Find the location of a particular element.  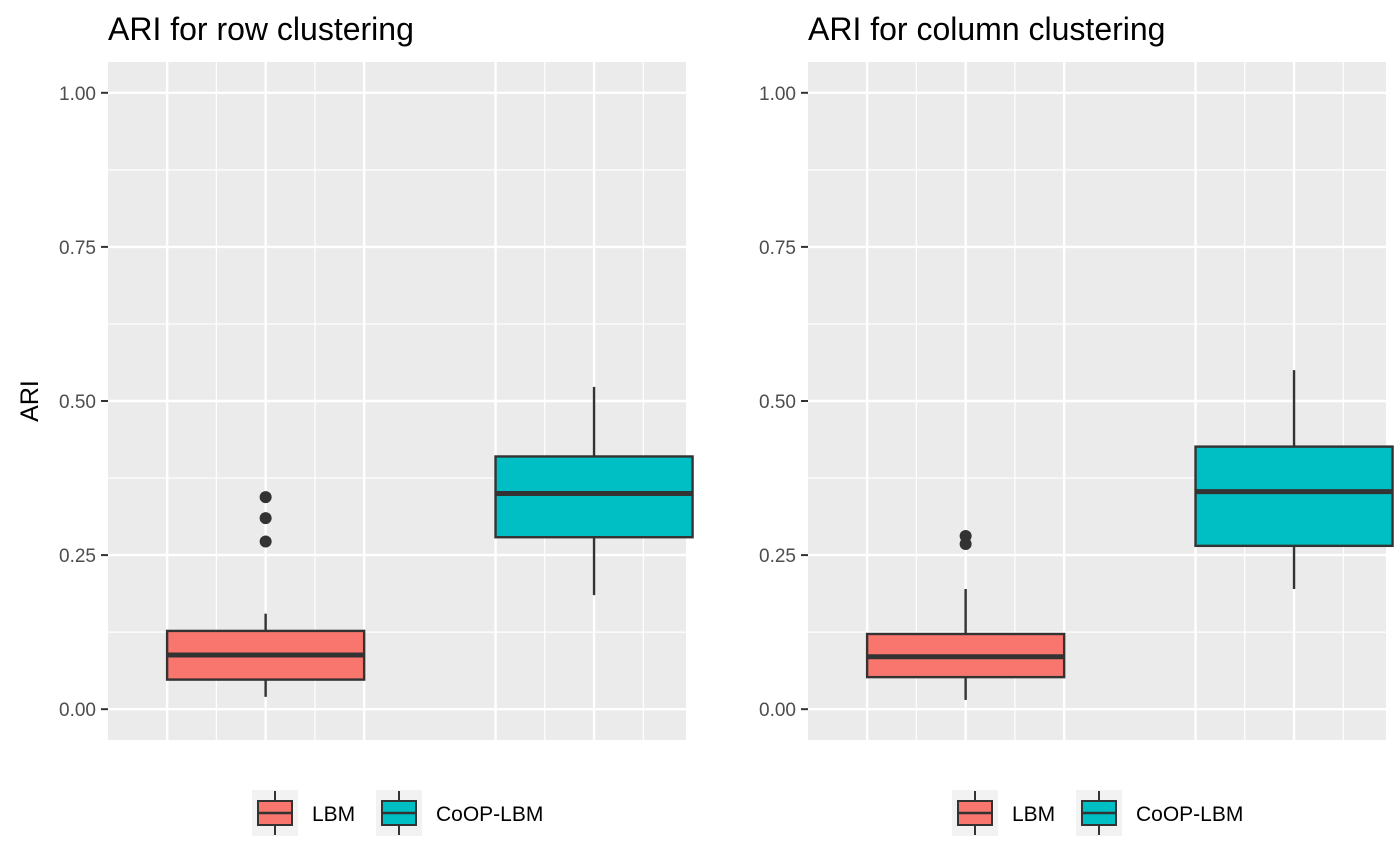

chart-title: ARI for column clustering is located at coordinates (986, 29).